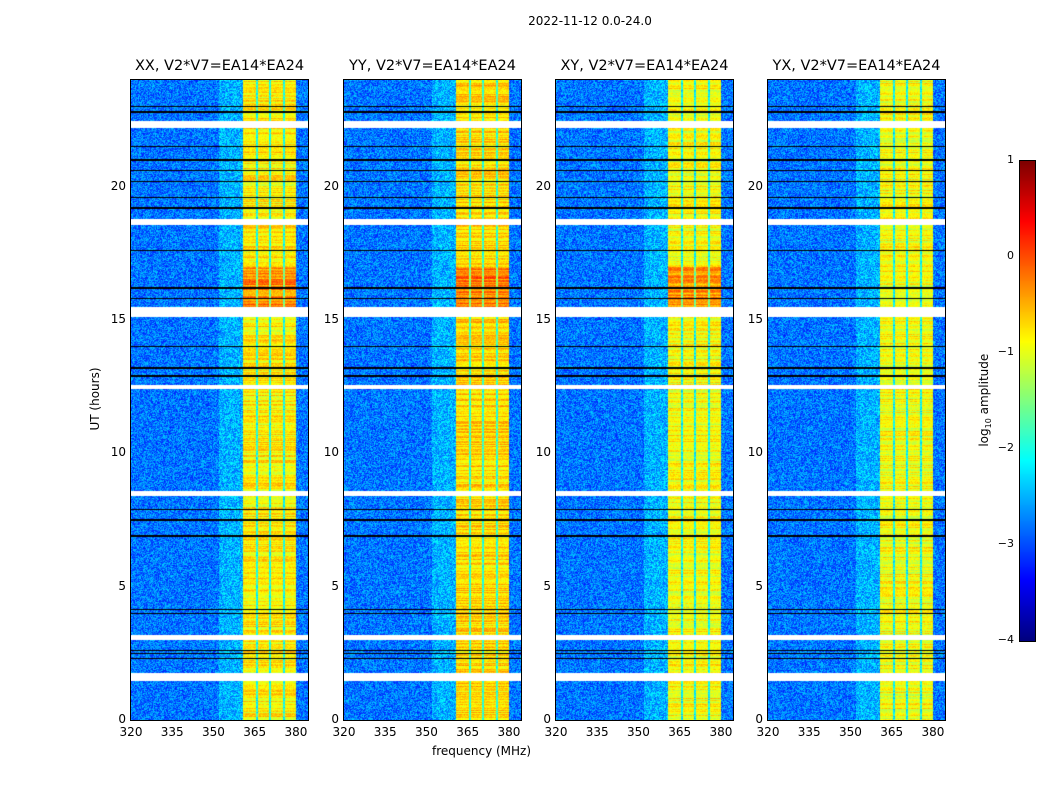 The image size is (1050, 800). What do you see at coordinates (1005, 447) in the screenshot?
I see `colorbar-tick-label: −2` at bounding box center [1005, 447].